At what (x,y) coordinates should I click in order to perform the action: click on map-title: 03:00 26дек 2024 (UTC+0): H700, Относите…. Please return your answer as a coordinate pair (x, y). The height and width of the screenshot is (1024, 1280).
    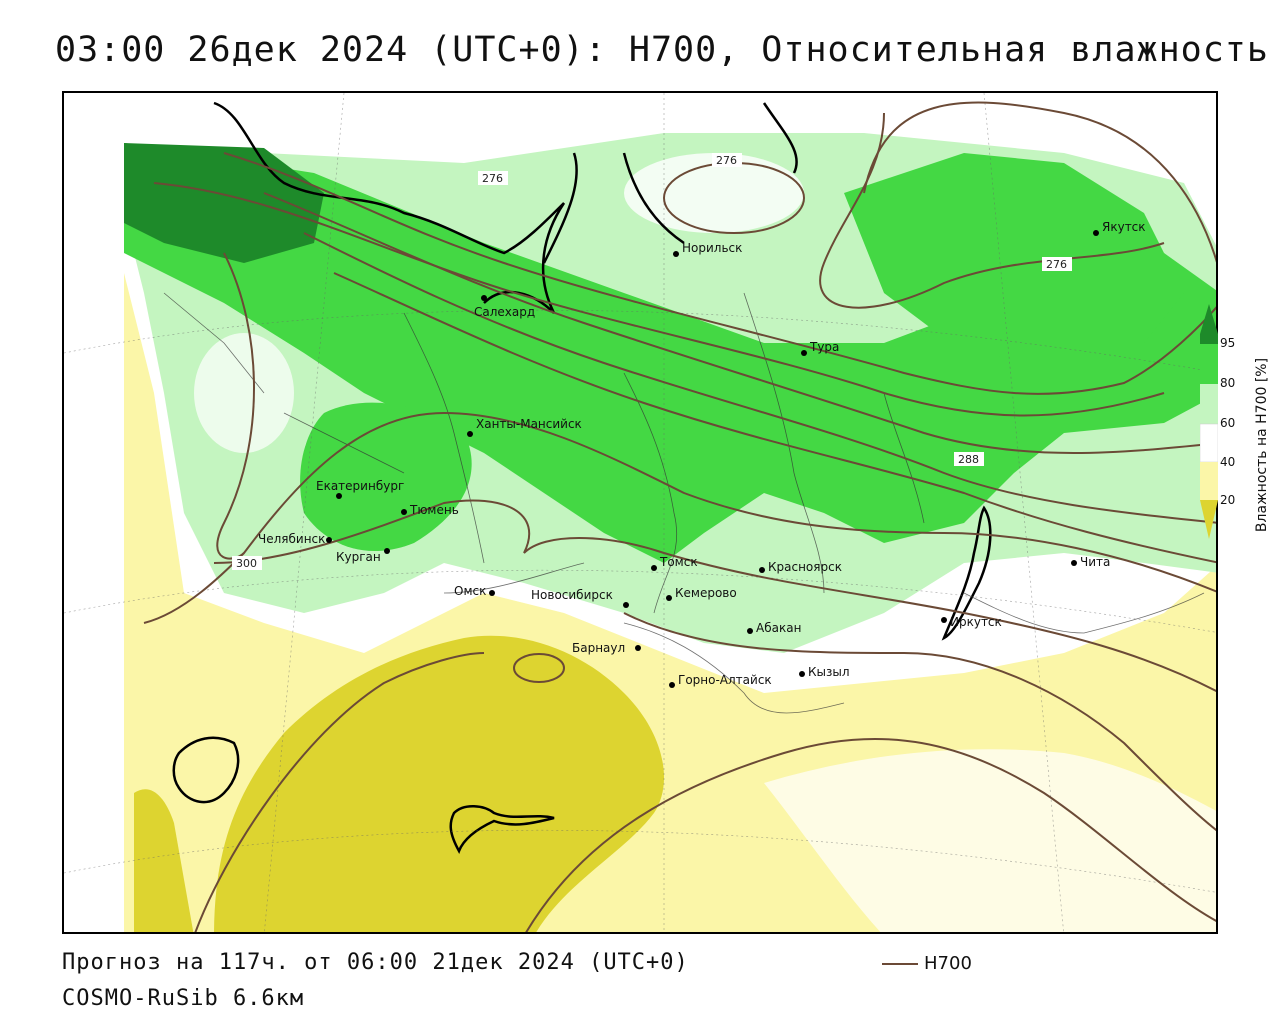
    Looking at the image, I should click on (662, 50).